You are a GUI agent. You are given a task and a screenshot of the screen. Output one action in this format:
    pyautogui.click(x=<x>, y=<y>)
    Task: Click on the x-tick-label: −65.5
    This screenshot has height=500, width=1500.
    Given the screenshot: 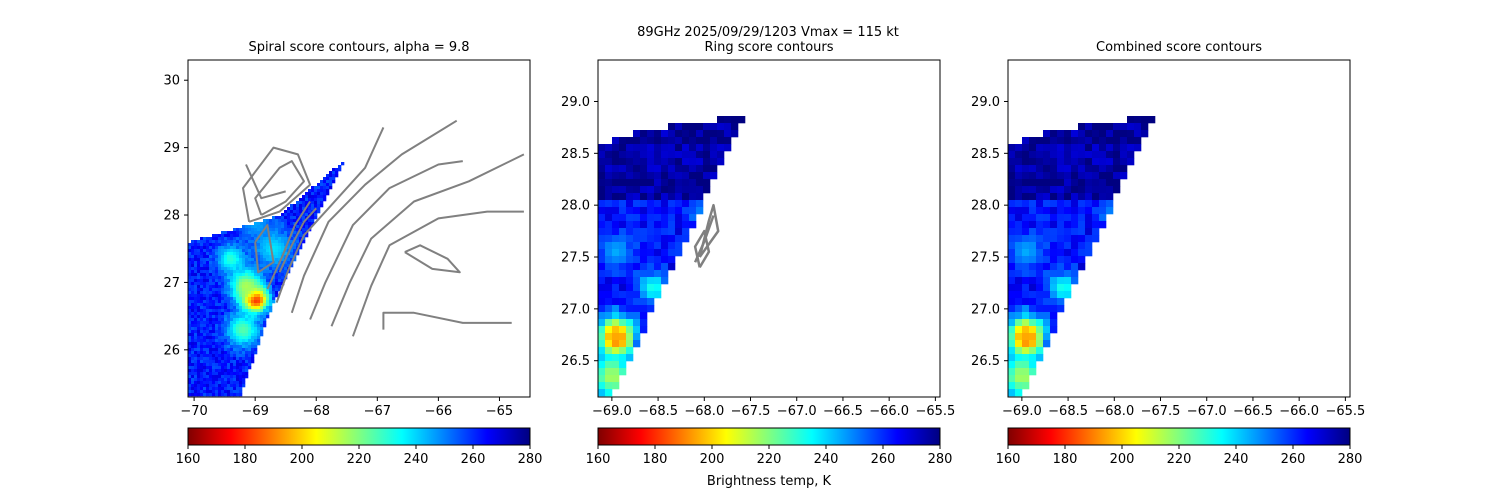 What is the action you would take?
    pyautogui.click(x=935, y=411)
    